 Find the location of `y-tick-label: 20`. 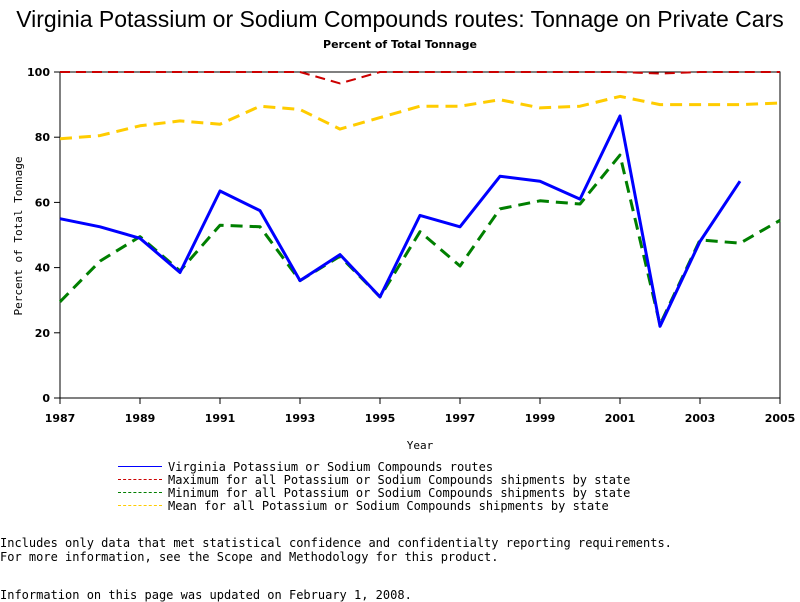

y-tick-label: 20 is located at coordinates (43, 333).